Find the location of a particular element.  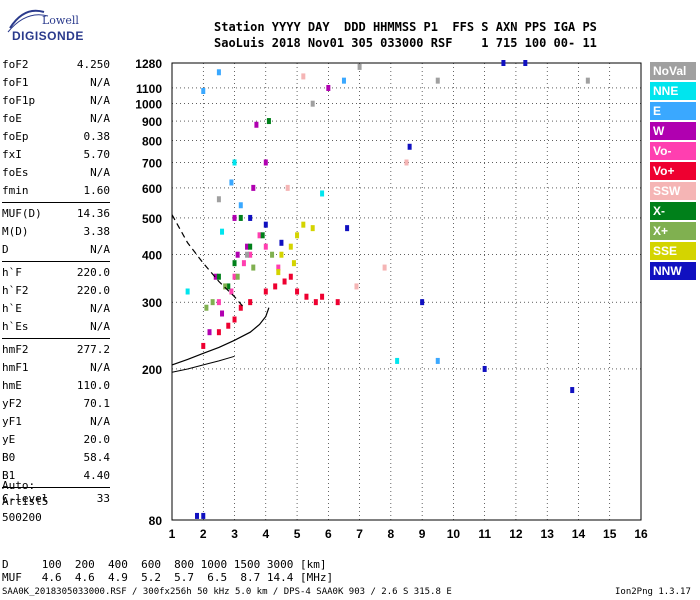

param-value: 3.38 is located at coordinates (97, 231).